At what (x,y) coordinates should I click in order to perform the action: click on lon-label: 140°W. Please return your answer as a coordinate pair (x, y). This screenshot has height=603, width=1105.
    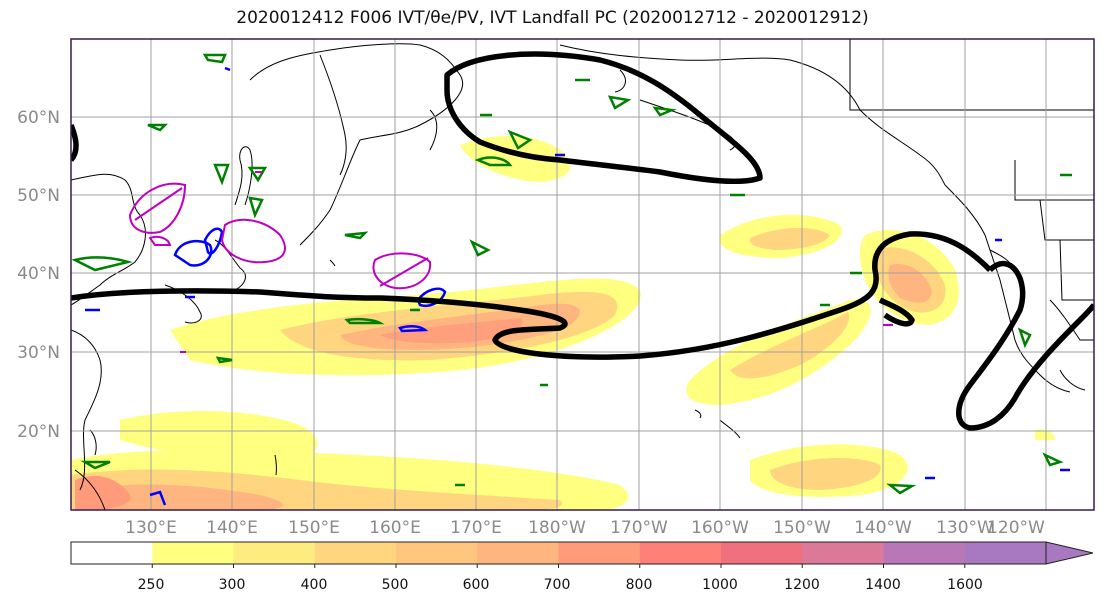
    Looking at the image, I should click on (883, 528).